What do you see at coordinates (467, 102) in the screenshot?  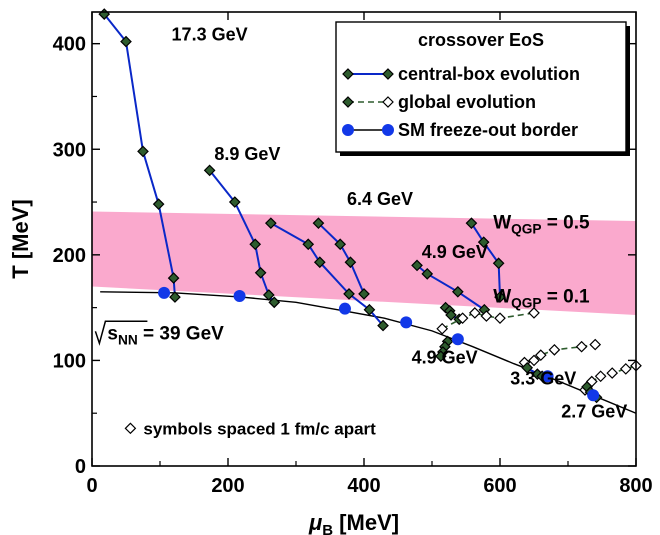 I see `legend-label: global evolution` at bounding box center [467, 102].